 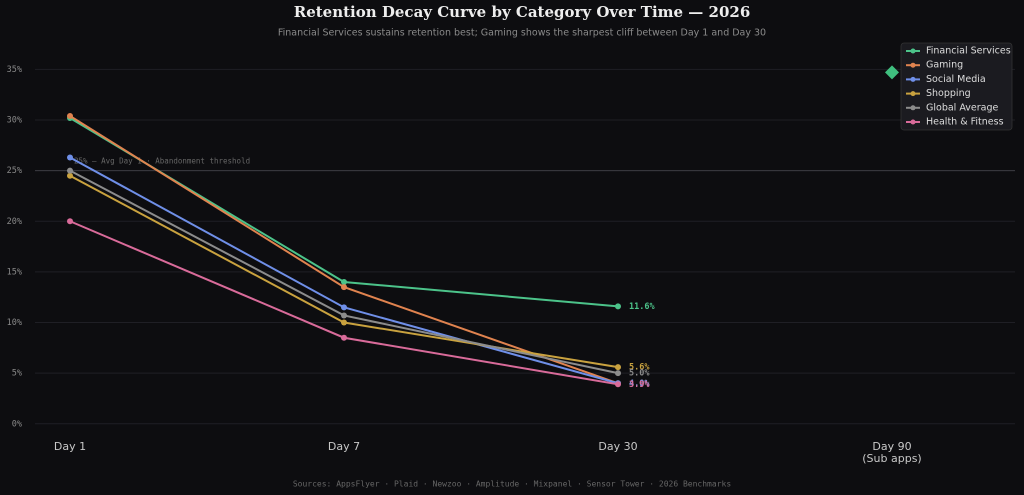 I want to click on data-label: 3.9%, so click(x=639, y=385).